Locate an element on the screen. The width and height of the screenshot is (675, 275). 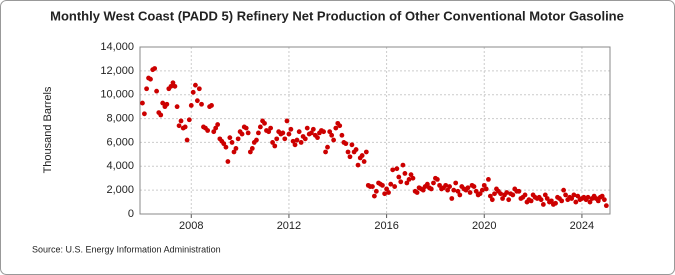
y-tick-label: 12,000 is located at coordinates (117, 71).